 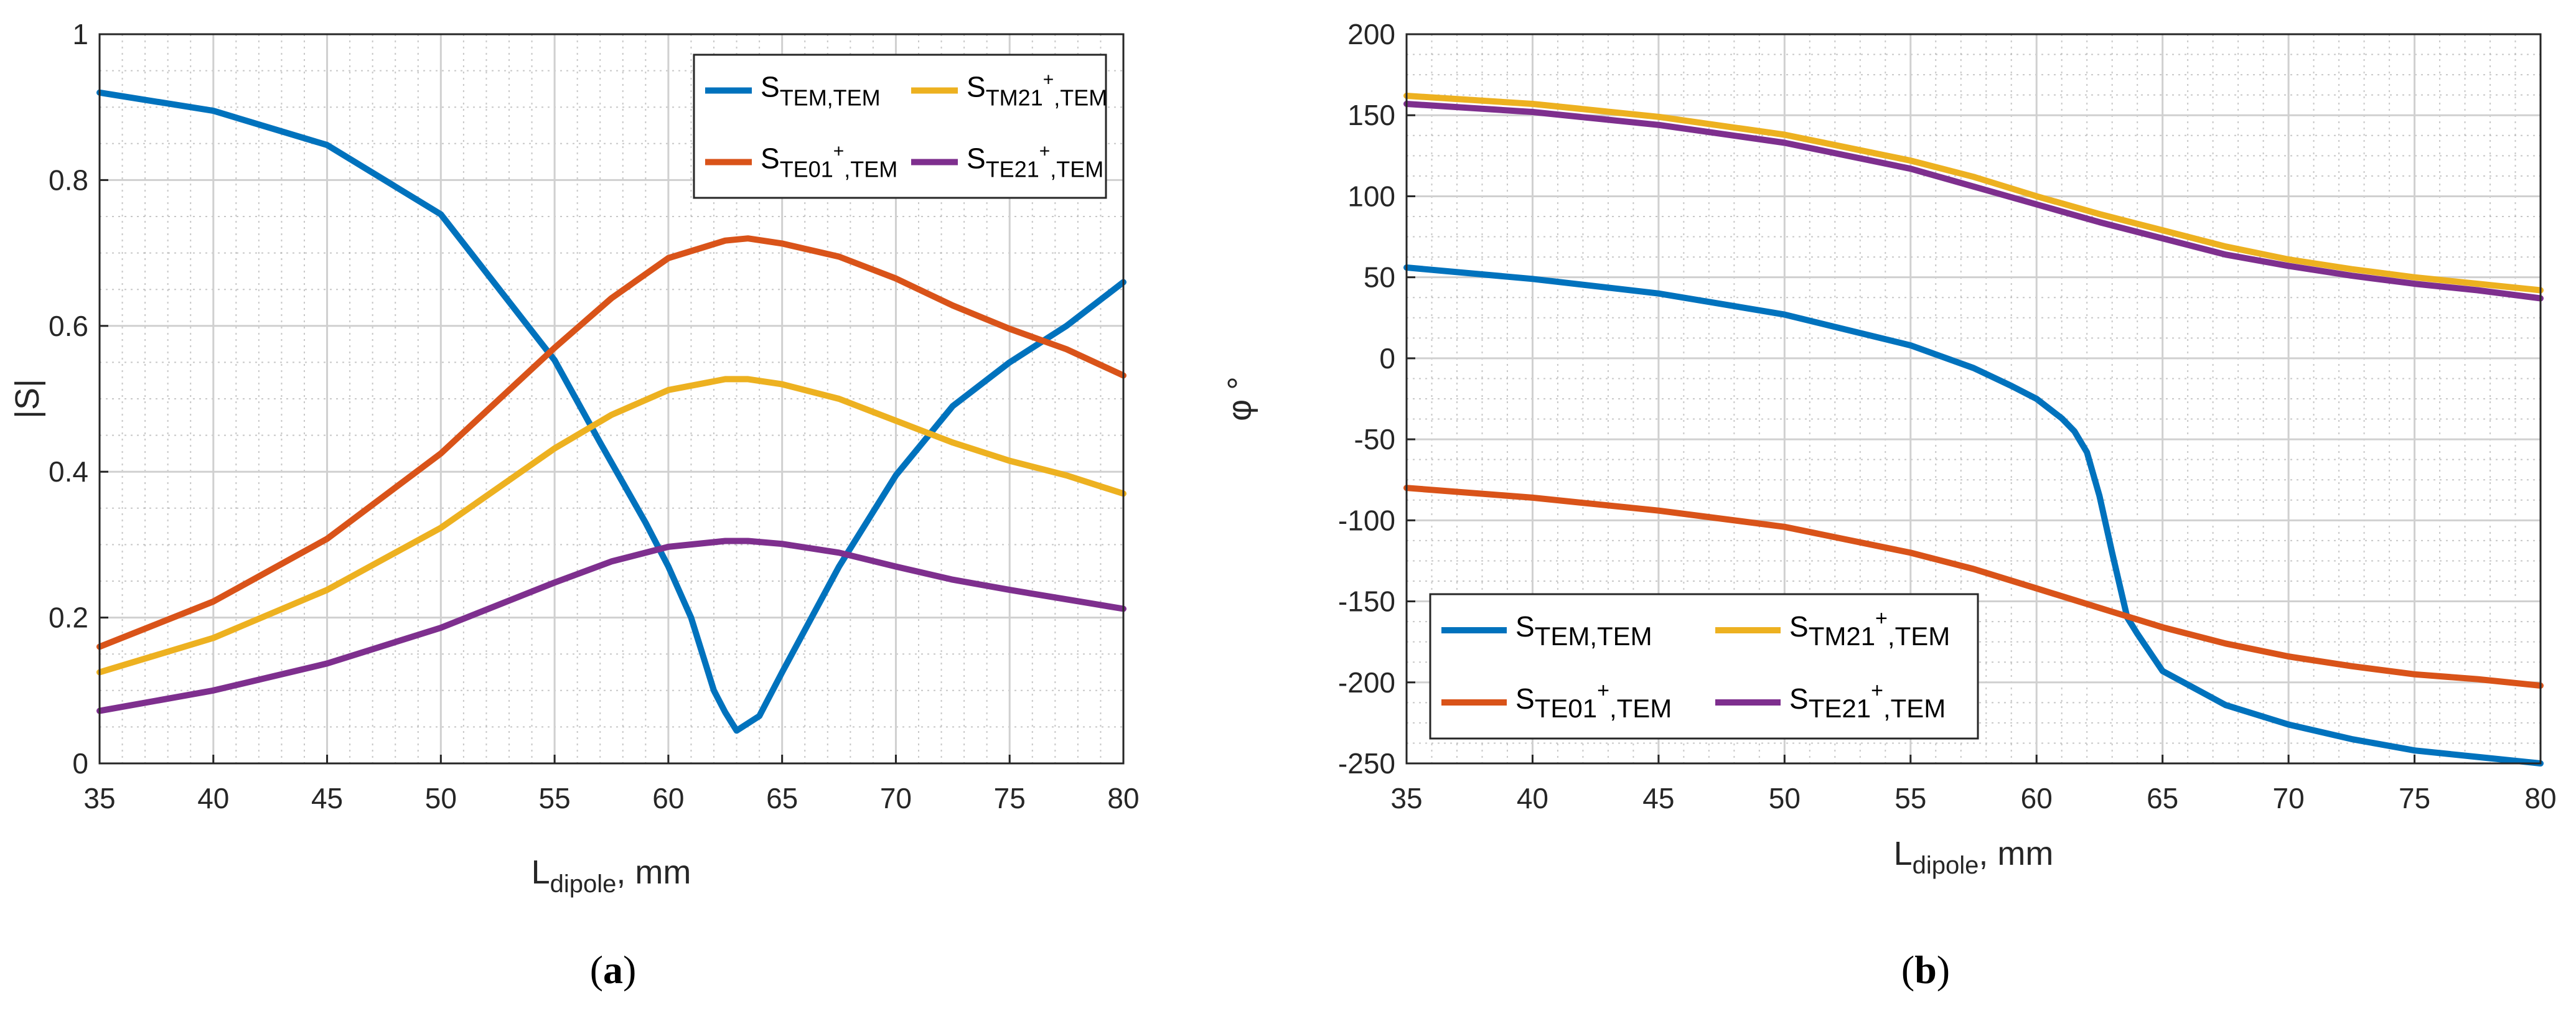 I want to click on series-line-s-te01-tem, so click(x=1973, y=587).